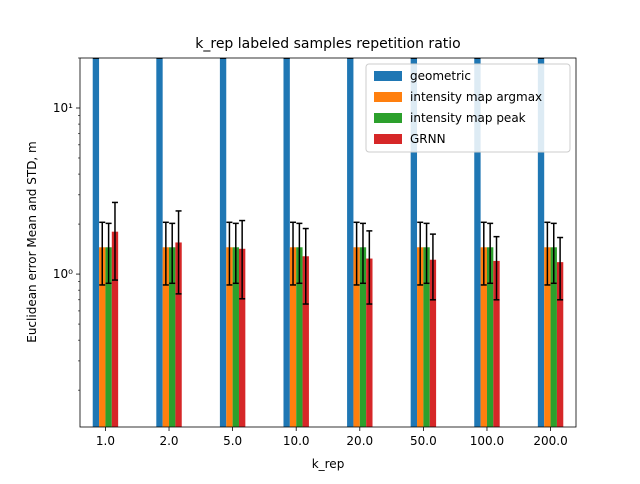  Describe the element at coordinates (541, 242) in the screenshot. I see `bar-geometric-200.0` at that location.